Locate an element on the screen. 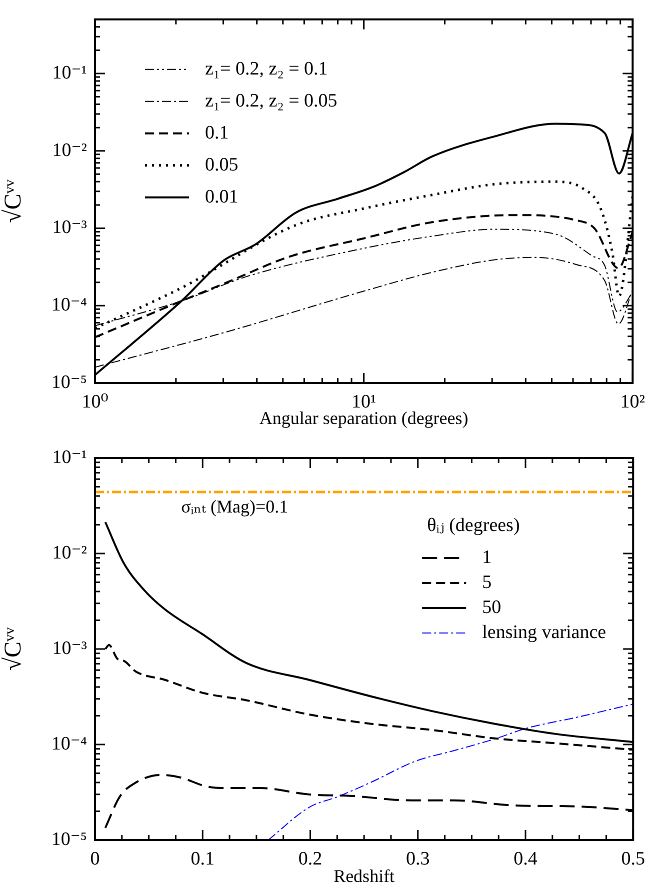 The height and width of the screenshot is (888, 653). legend-label: z₁= 0.2, z₂ = 0.05 is located at coordinates (271, 101).